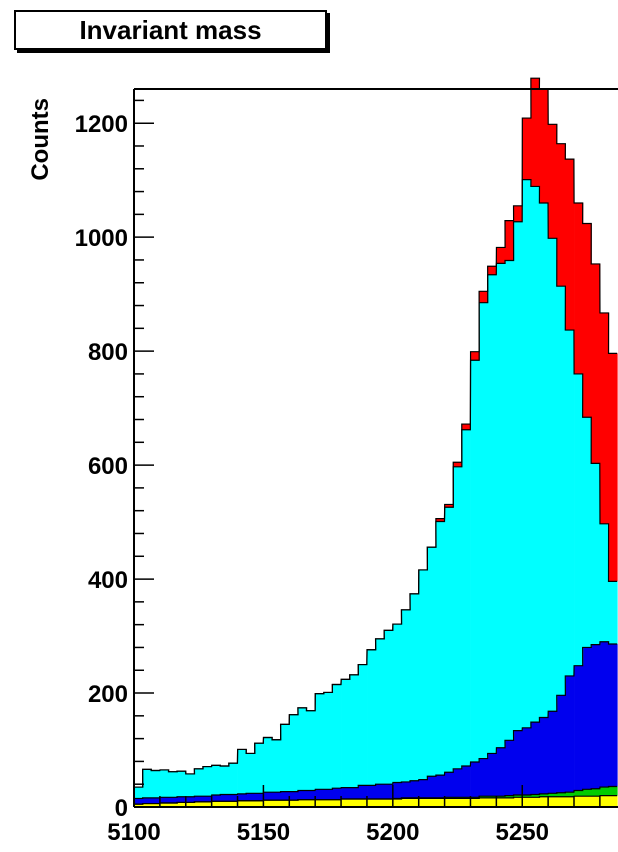 The height and width of the screenshot is (852, 618). I want to click on bar-series3-bin6, so click(190, 785).